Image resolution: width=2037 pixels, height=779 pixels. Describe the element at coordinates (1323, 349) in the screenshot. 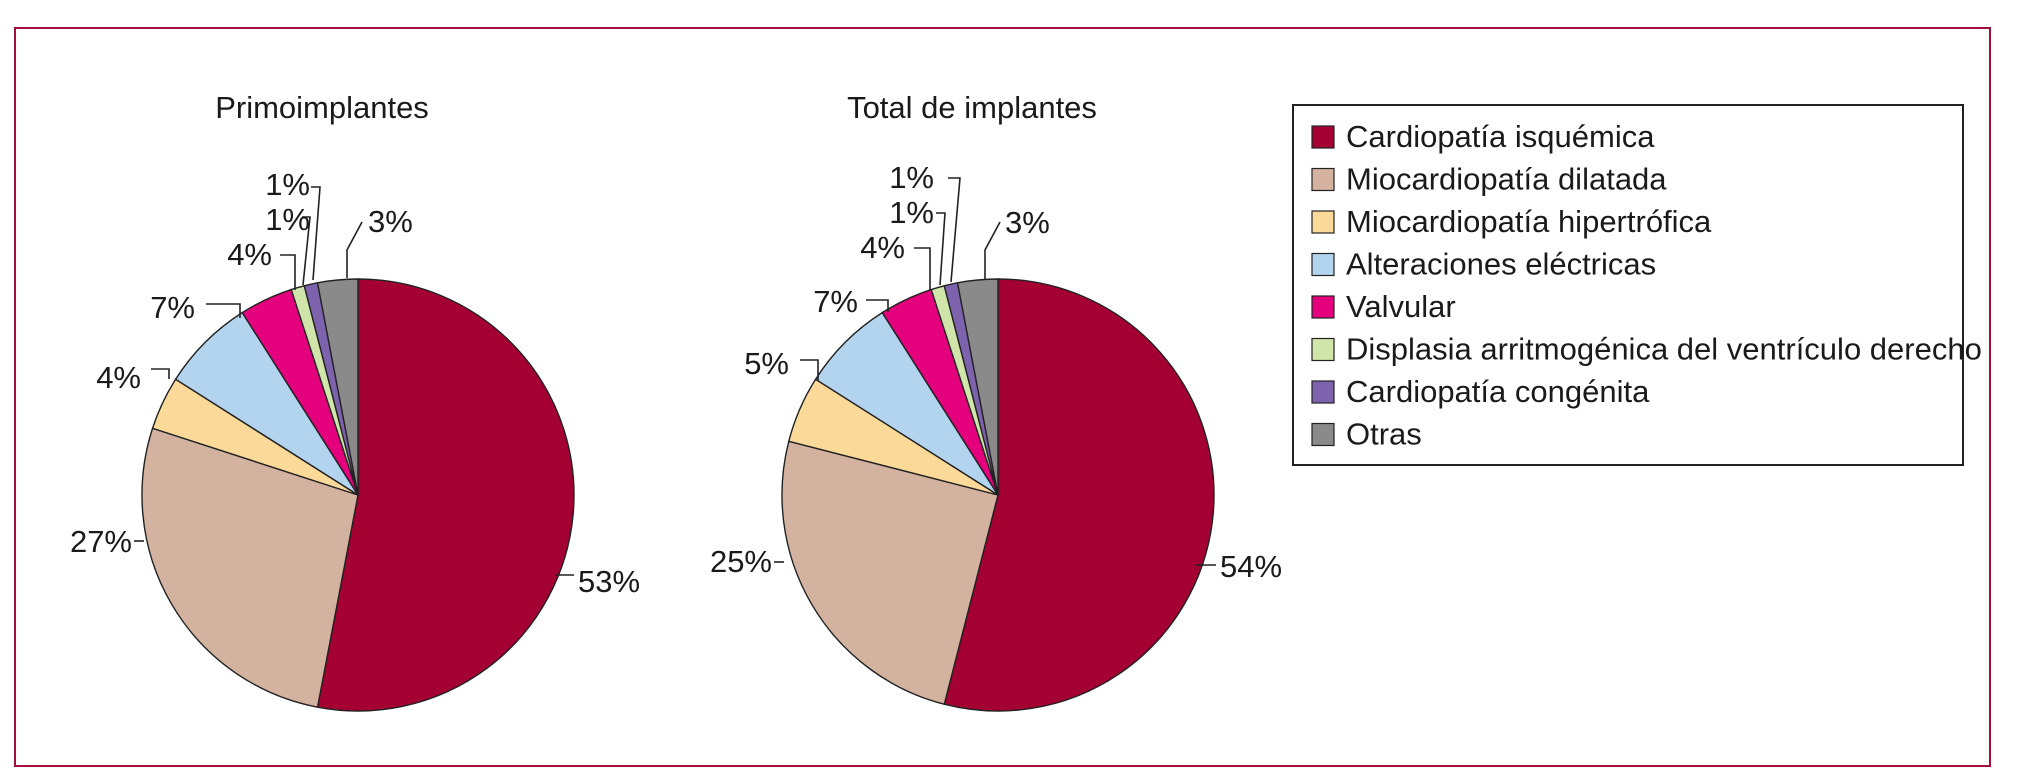

I see `legend-swatch-displasia-arritmogenica-del-ventriculo-derecho` at that location.